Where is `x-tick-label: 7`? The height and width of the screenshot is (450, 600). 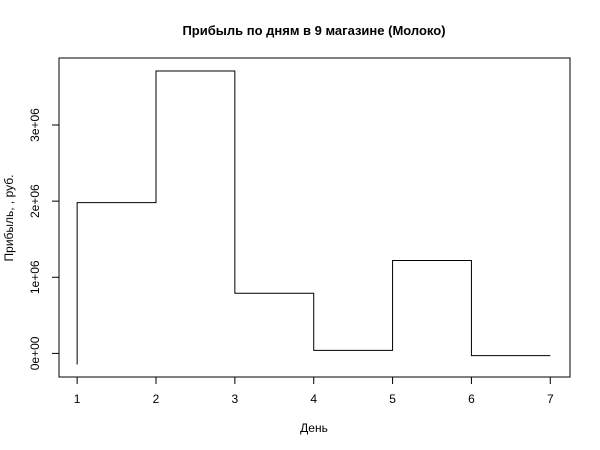
x-tick-label: 7 is located at coordinates (550, 399).